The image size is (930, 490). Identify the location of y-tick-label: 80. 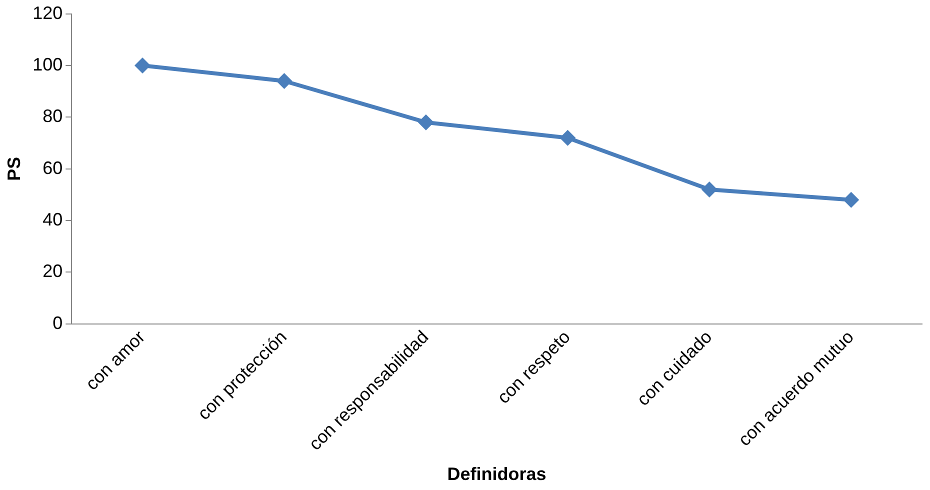
(52, 116).